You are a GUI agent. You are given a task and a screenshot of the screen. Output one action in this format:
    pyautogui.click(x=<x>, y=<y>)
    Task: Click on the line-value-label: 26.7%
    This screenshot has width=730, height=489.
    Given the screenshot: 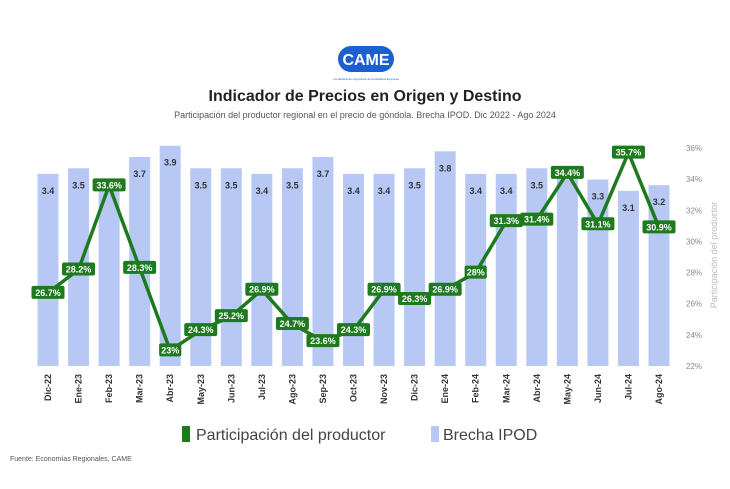 What is the action you would take?
    pyautogui.click(x=48, y=293)
    